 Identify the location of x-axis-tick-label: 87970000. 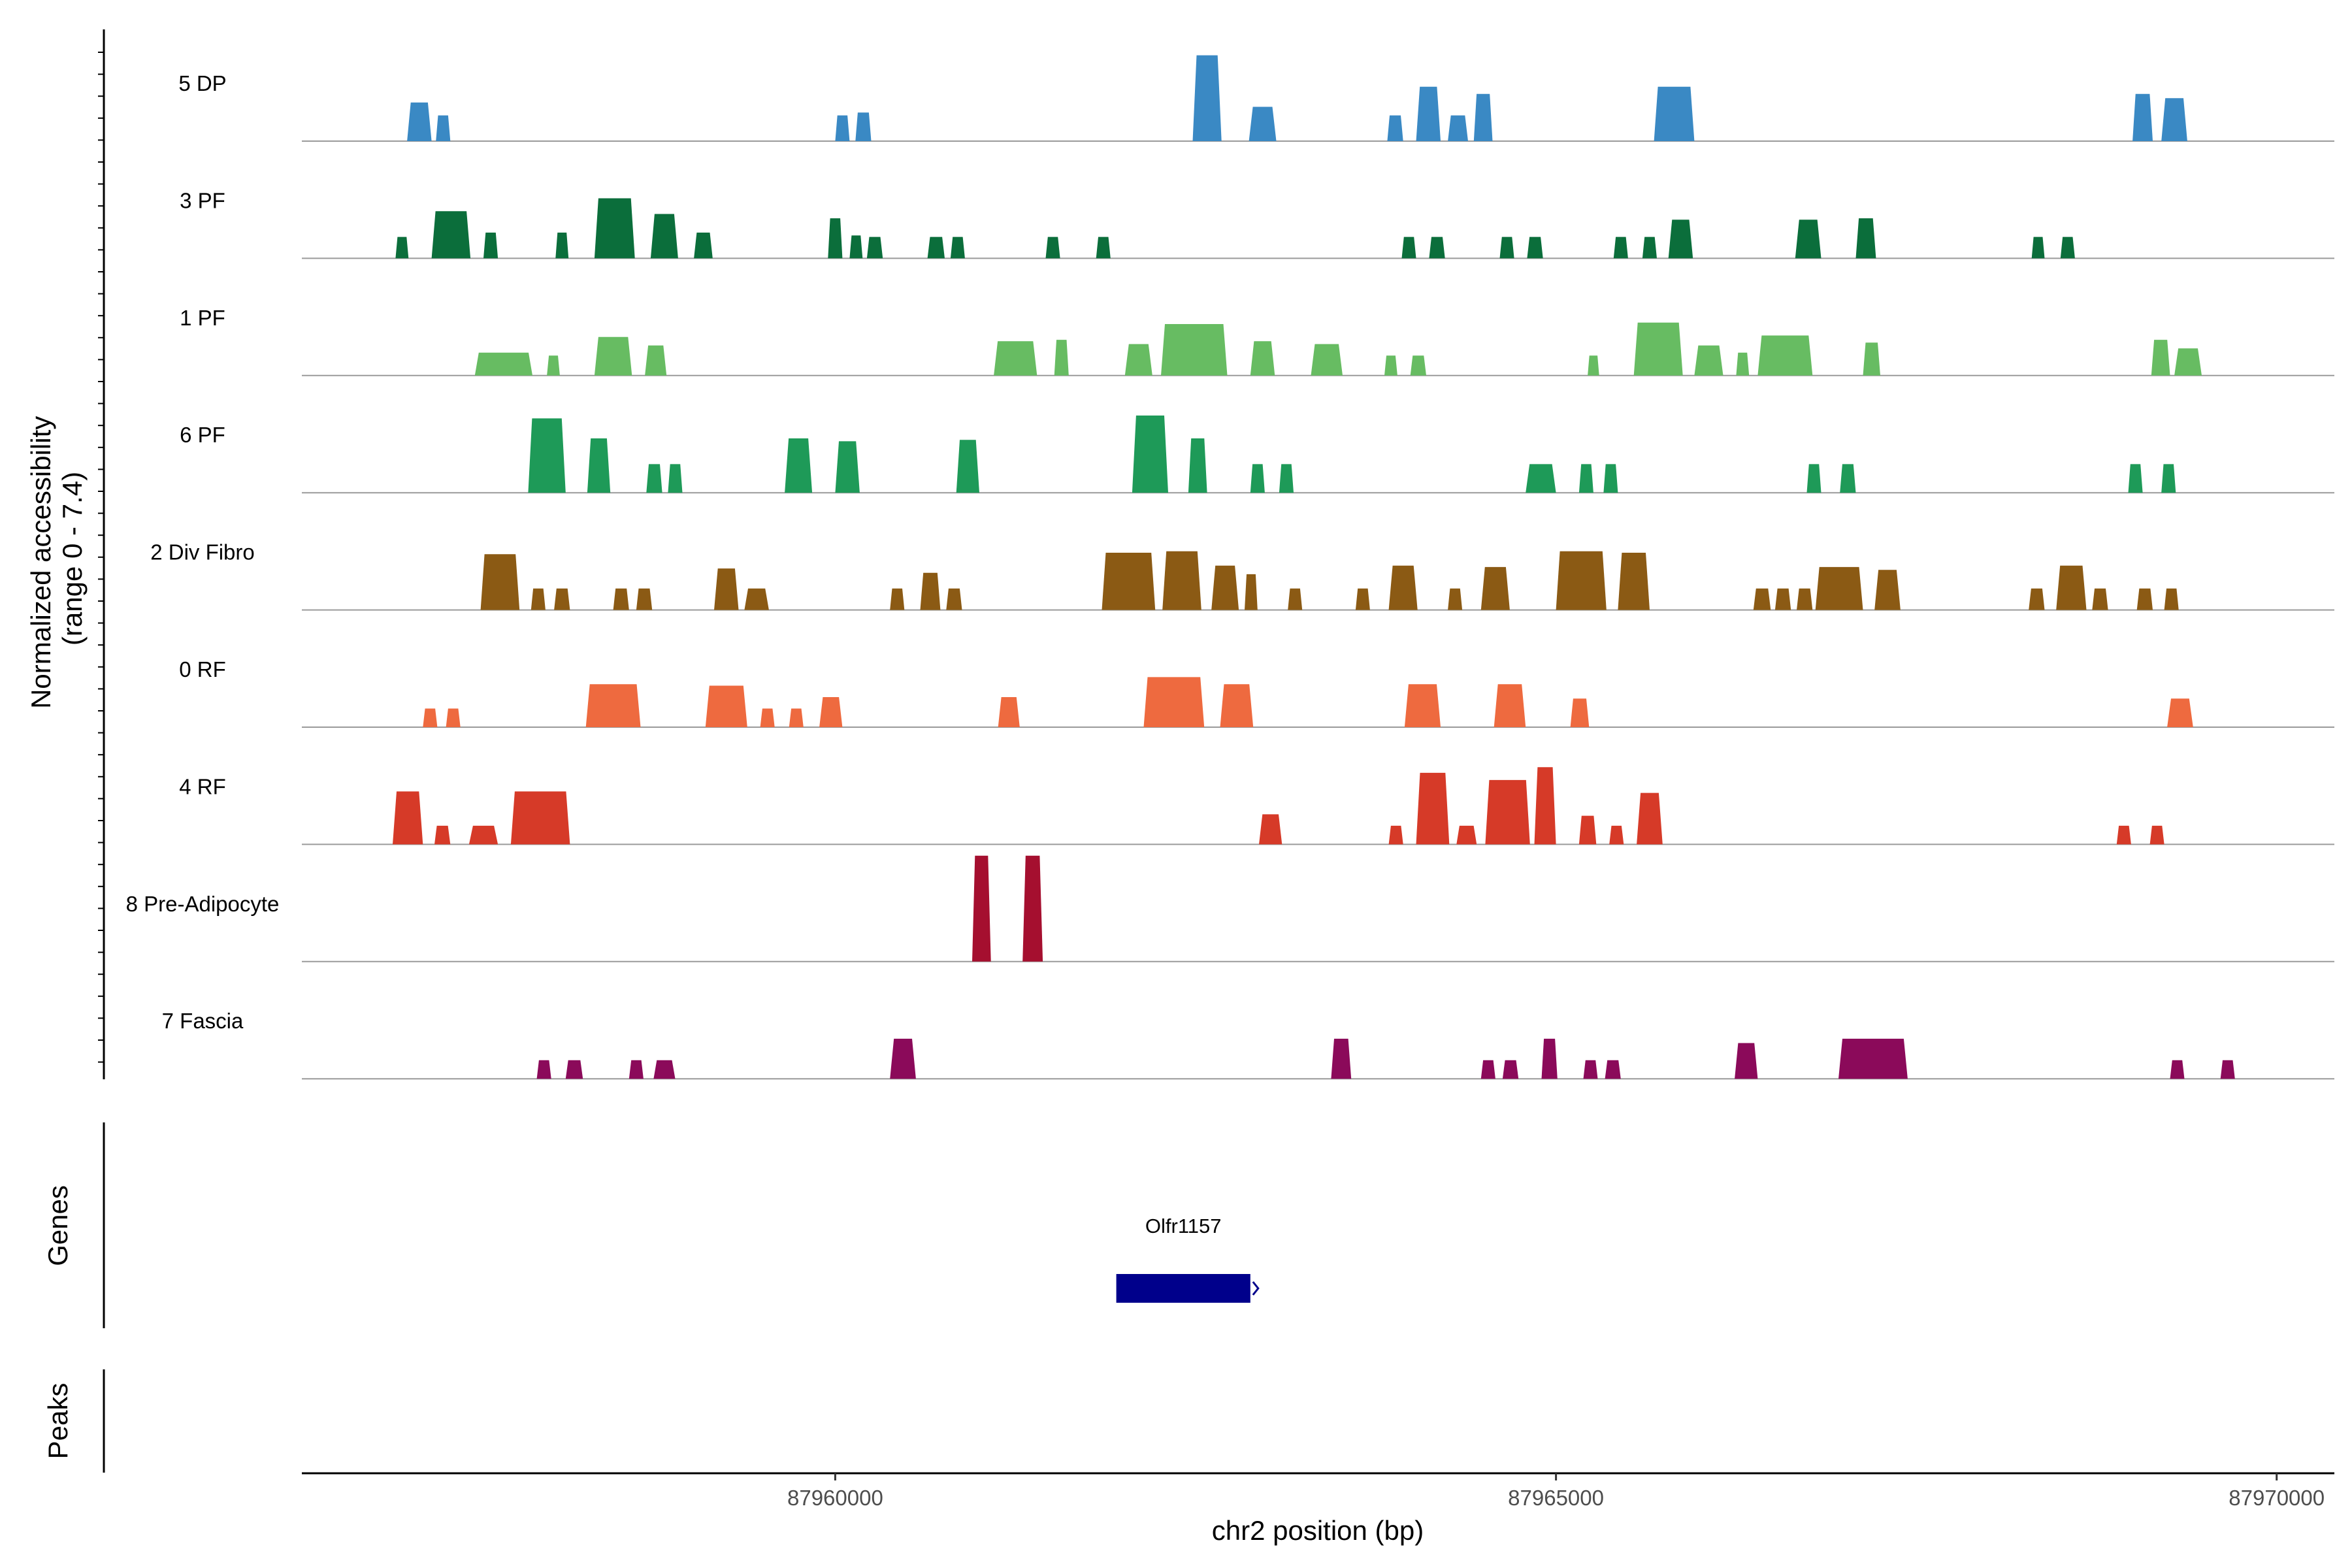
(2277, 1498).